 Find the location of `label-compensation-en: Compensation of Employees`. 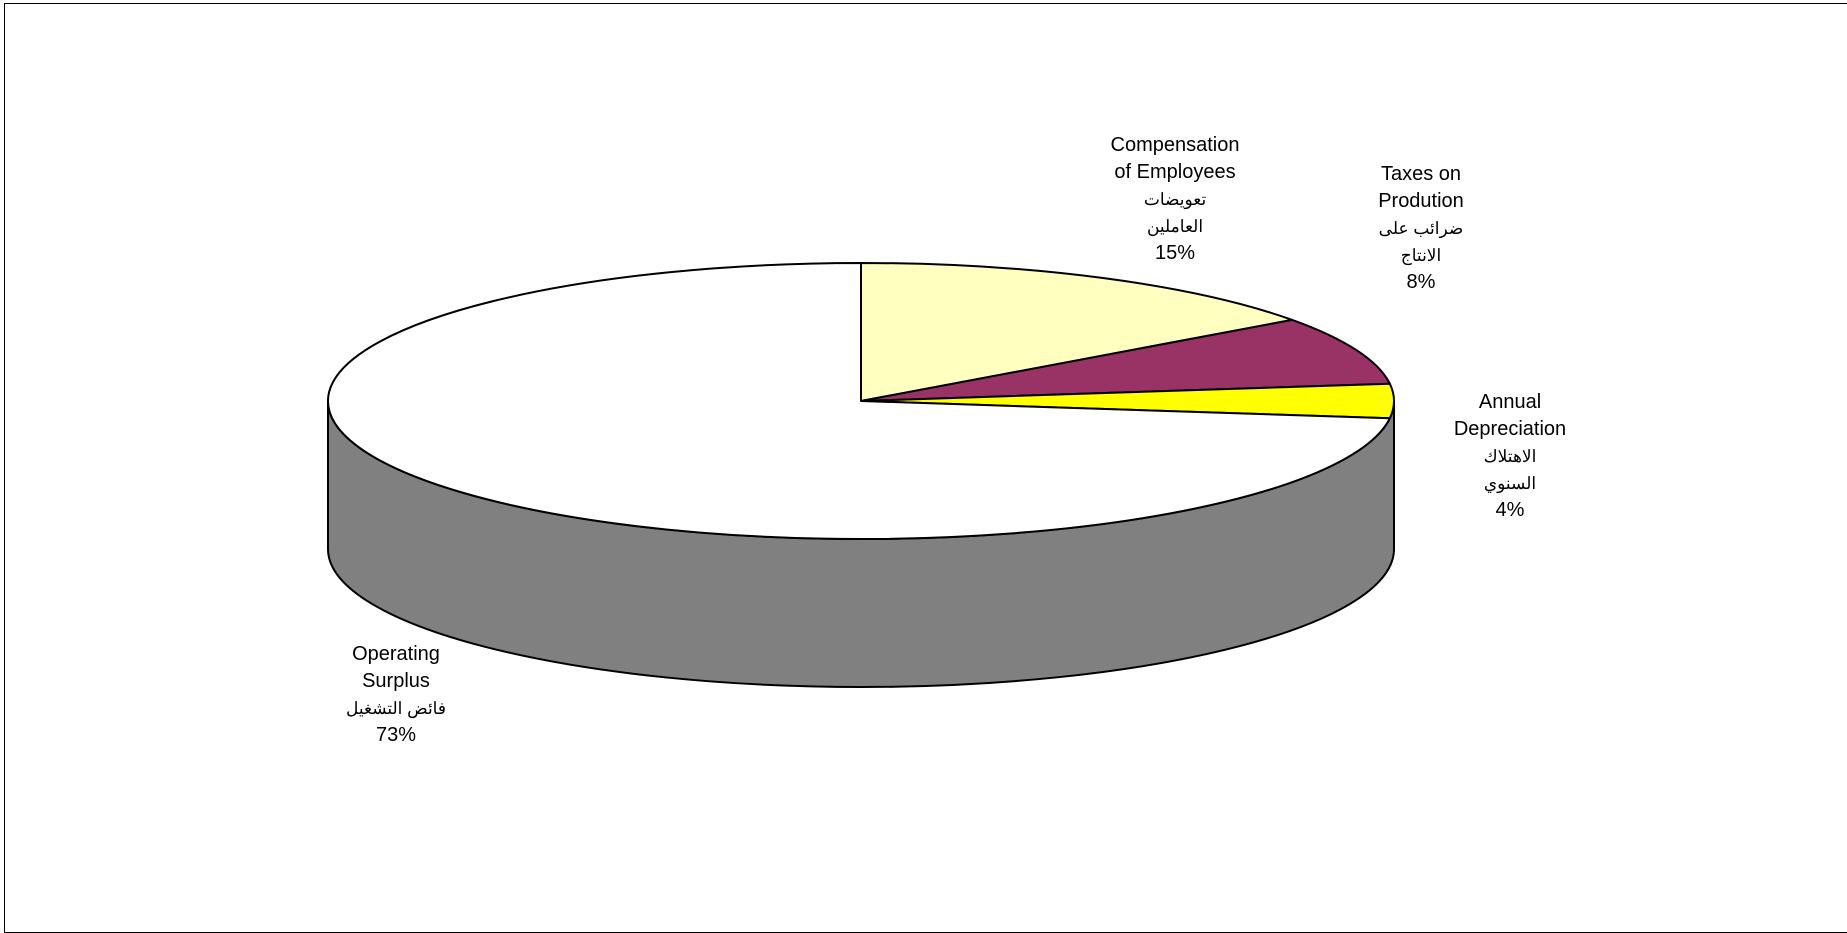

label-compensation-en: Compensation of Employees is located at coordinates (1175, 158).